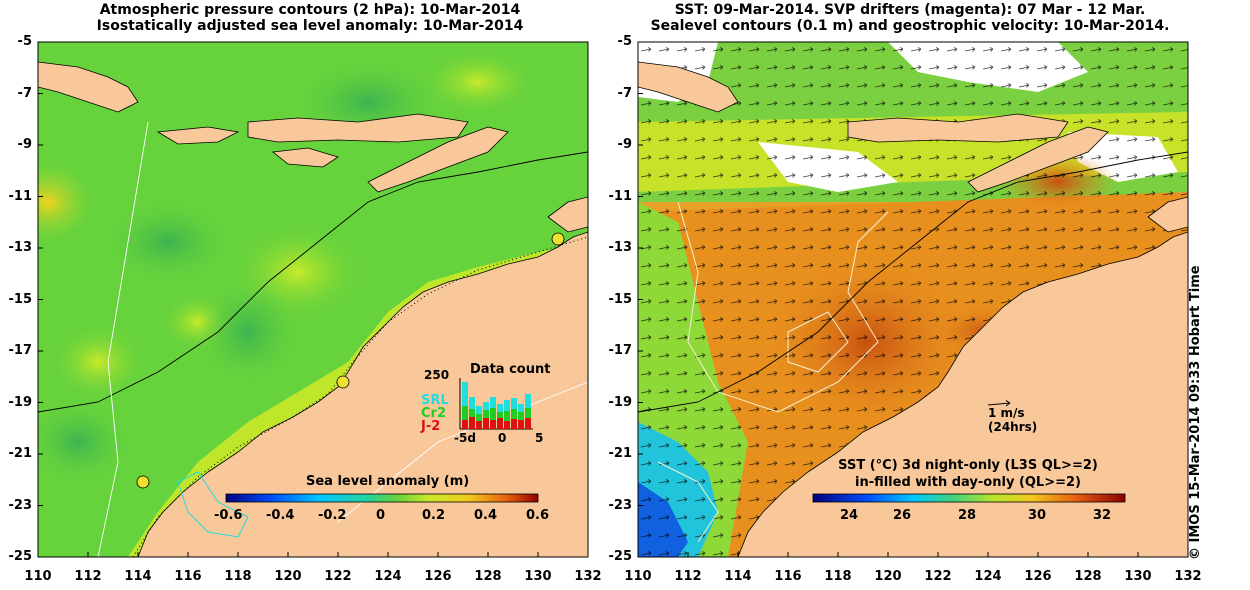 Image resolution: width=1250 pixels, height=590 pixels. I want to click on y-tick-label: -11, so click(20, 196).